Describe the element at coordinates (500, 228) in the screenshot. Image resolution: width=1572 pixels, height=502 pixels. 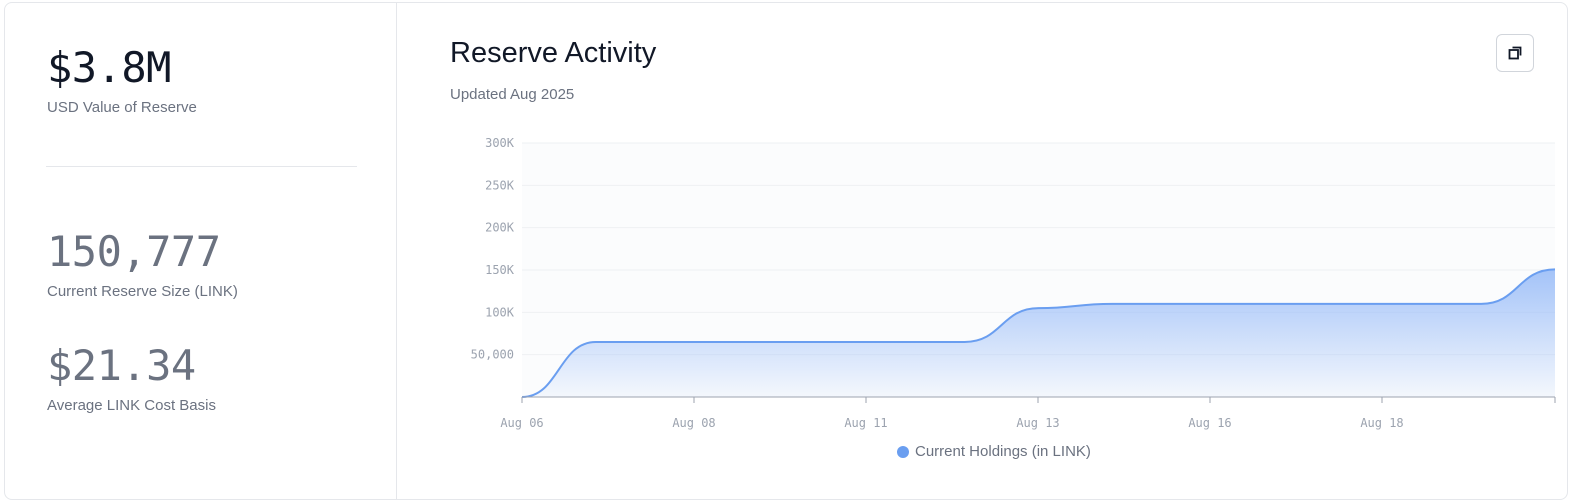
I see `y-tick-label: 200K` at that location.